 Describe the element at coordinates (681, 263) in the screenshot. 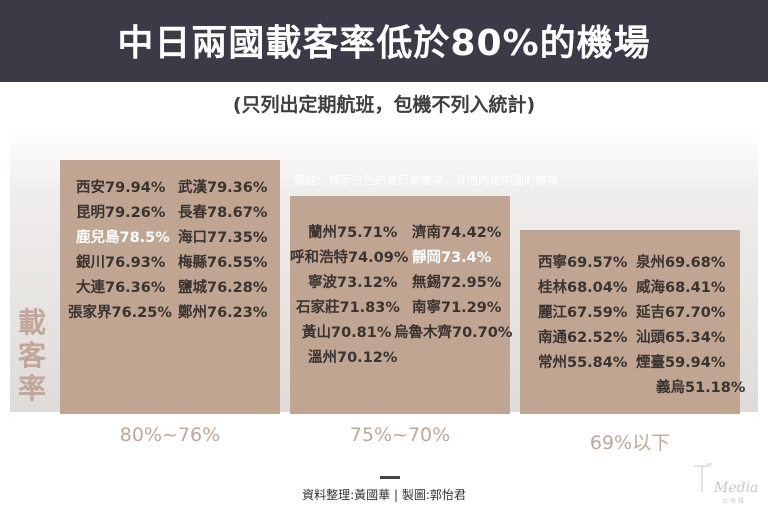

I see `airport-label: 泉州69.68%` at that location.